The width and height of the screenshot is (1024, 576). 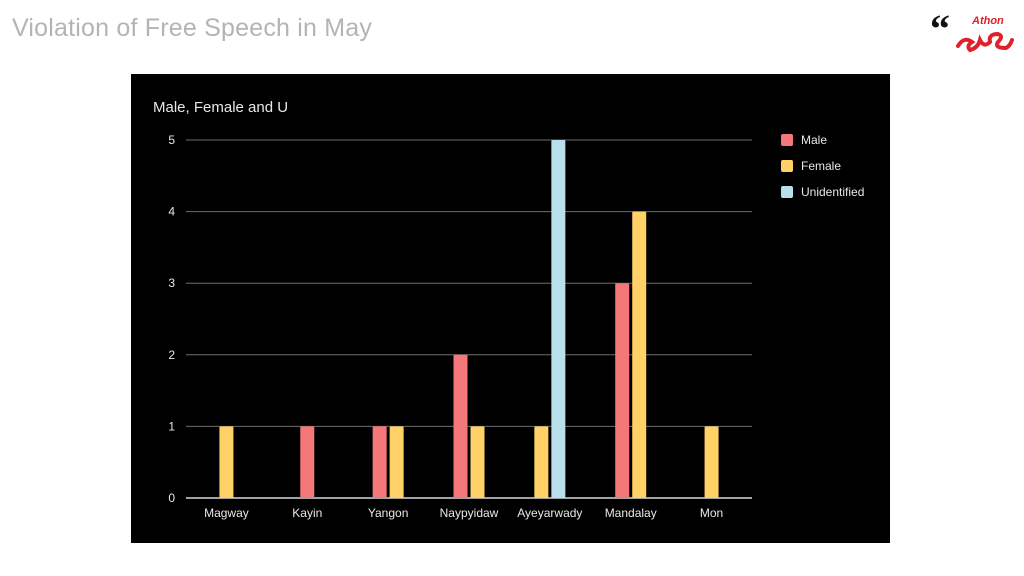 I want to click on bar-male-mandalay, so click(x=622, y=390).